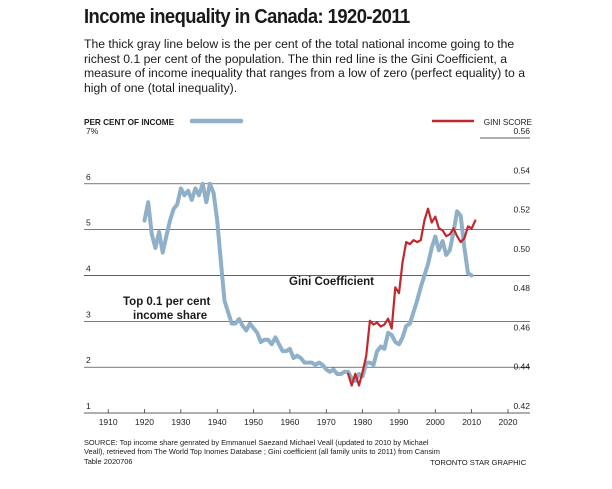 The width and height of the screenshot is (612, 489). Describe the element at coordinates (253, 422) in the screenshot. I see `x-tick-label: 1950` at that location.